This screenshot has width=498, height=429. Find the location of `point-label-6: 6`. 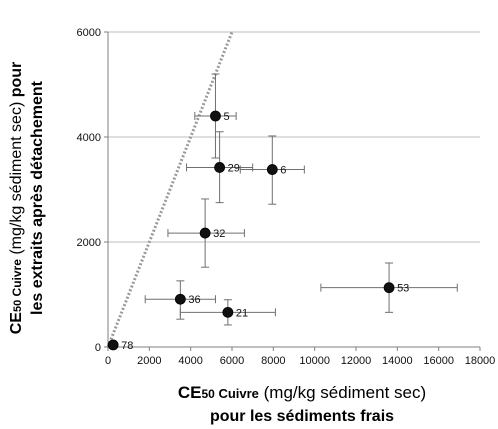

point-label-6: 6 is located at coordinates (283, 171).